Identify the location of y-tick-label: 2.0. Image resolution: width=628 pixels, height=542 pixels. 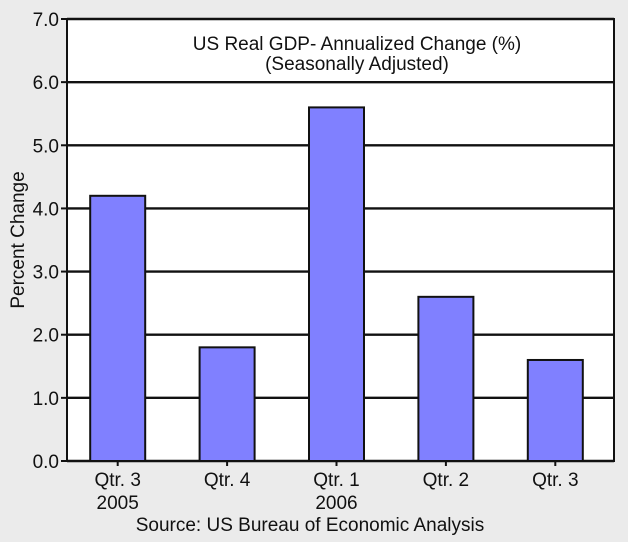
(46, 336).